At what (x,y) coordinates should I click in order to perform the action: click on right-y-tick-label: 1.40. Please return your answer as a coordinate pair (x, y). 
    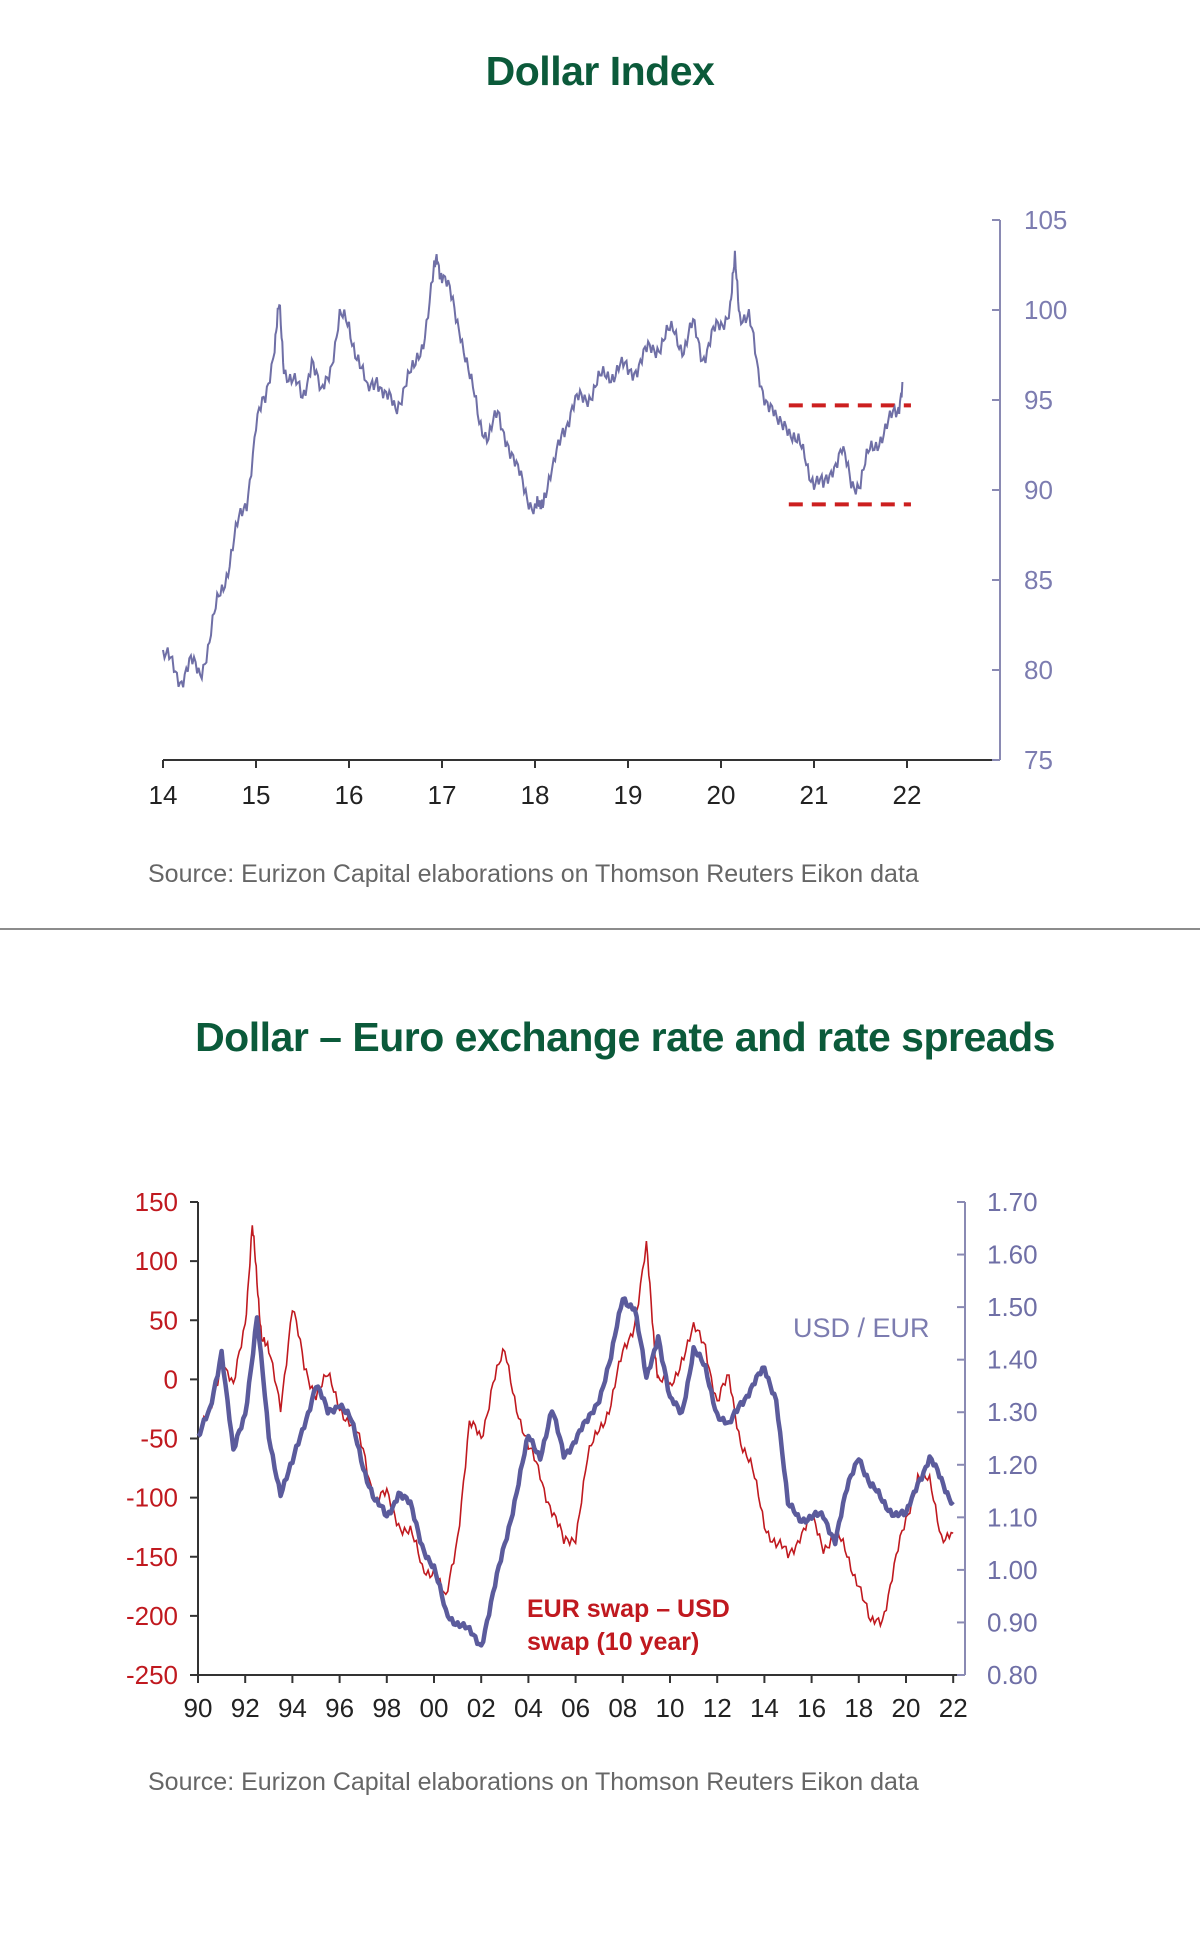
    Looking at the image, I should click on (1012, 1360).